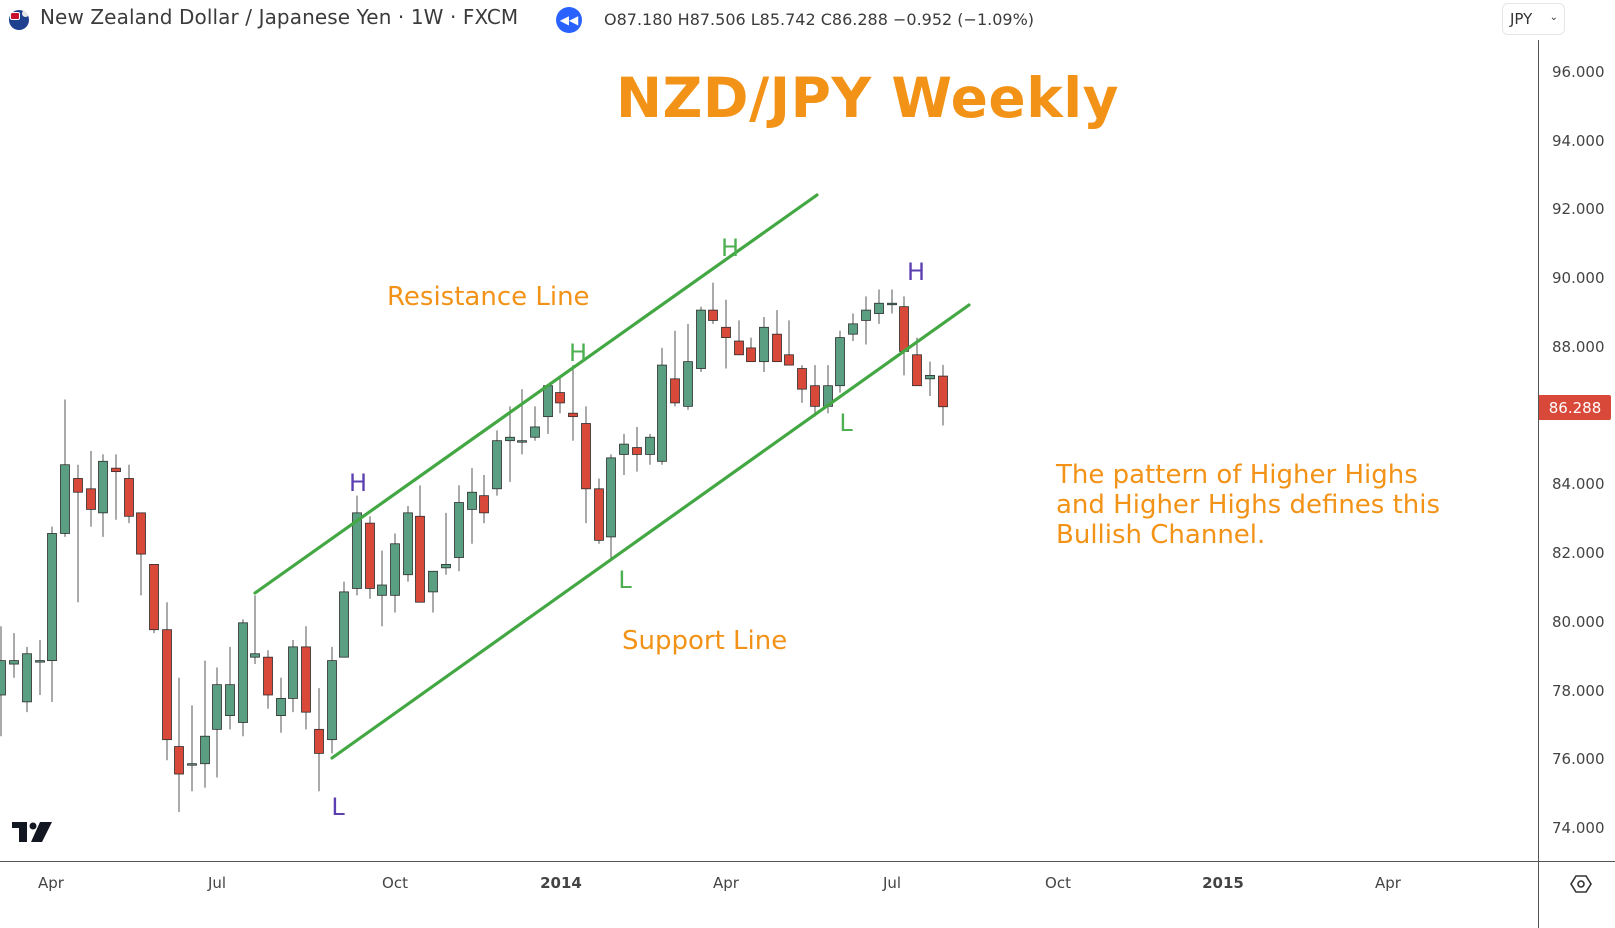 This screenshot has width=1615, height=928. Describe the element at coordinates (1533, 19) in the screenshot. I see `currency-select: JPY ⌄` at that location.